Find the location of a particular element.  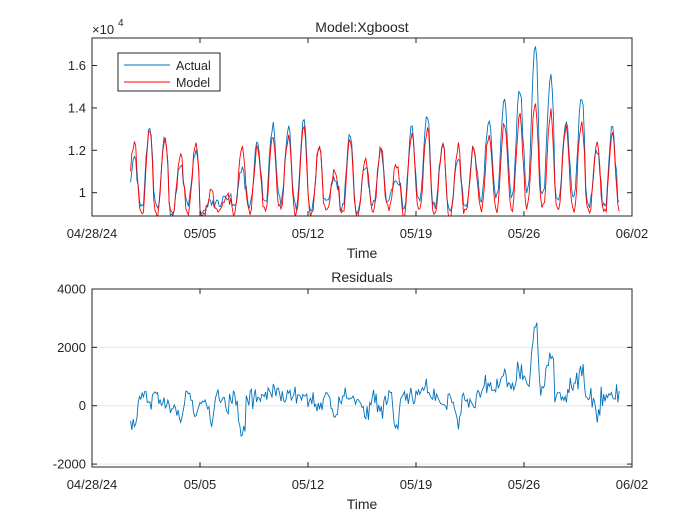

y-tick-label: 1 is located at coordinates (82, 192).